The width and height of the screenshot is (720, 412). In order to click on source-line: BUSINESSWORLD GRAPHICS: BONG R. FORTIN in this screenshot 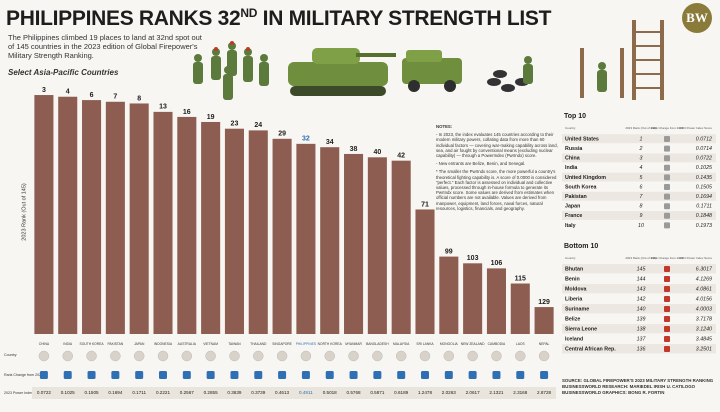, I will do `click(613, 392)`.